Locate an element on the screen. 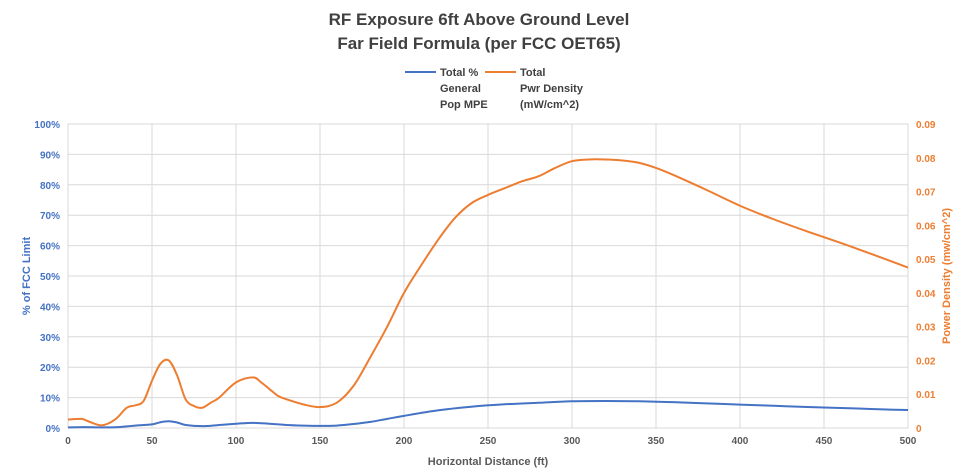  x-tick-label: 50 is located at coordinates (152, 441).